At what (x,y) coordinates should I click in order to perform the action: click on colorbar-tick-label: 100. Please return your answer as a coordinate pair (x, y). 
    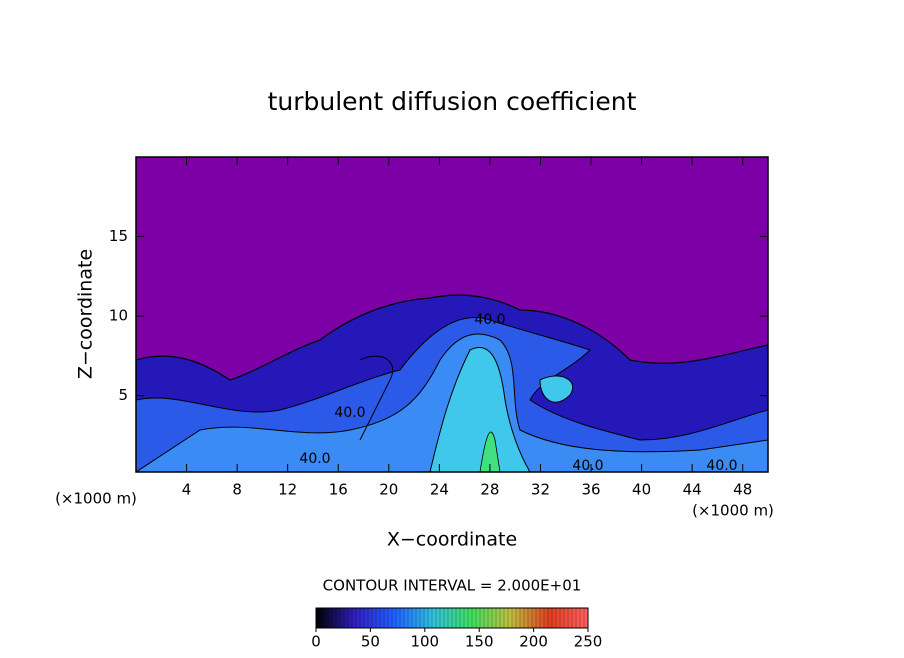
    Looking at the image, I should click on (424, 642).